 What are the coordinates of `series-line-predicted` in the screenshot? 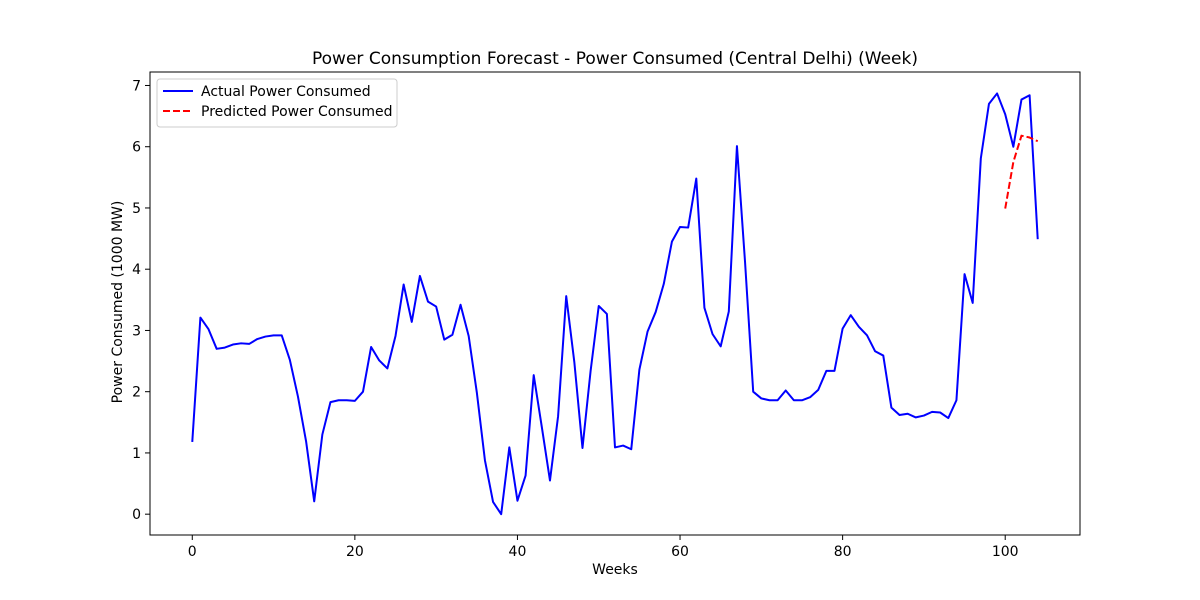 It's located at (1021, 171).